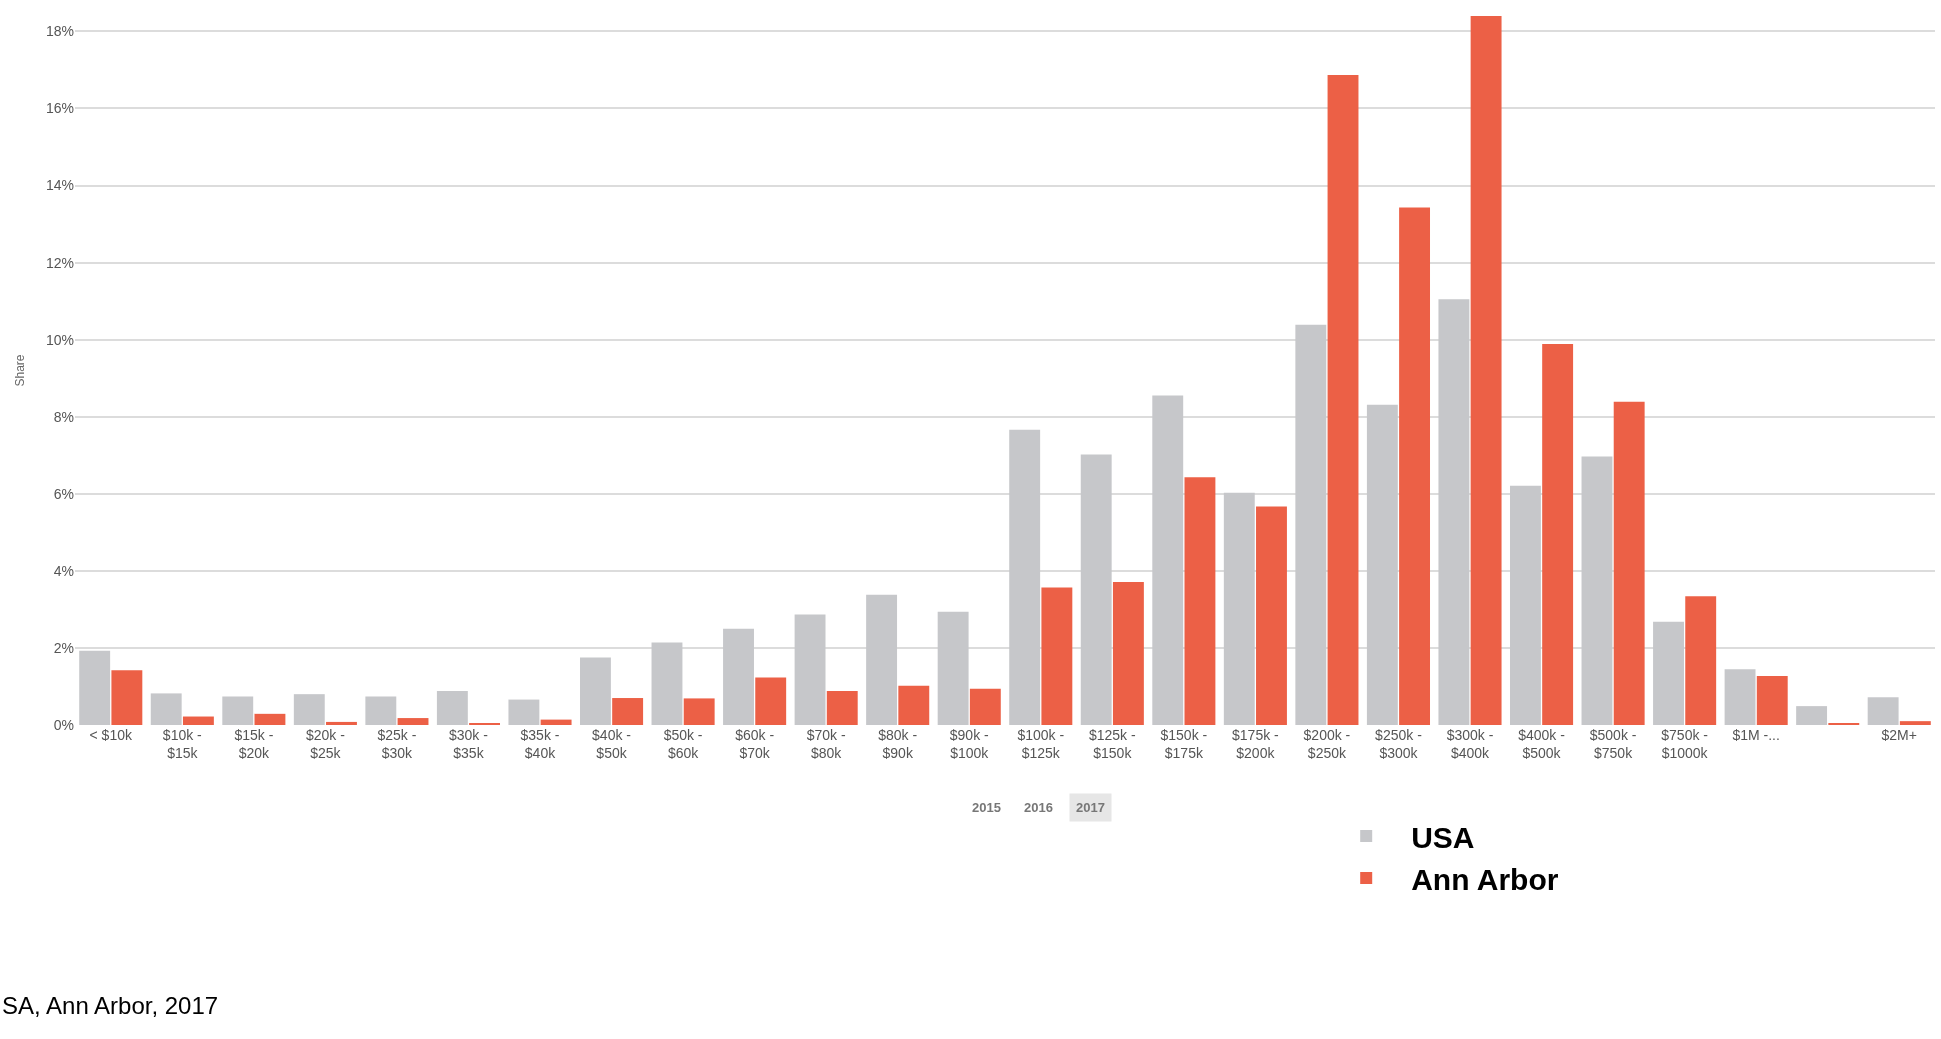  What do you see at coordinates (1613, 744) in the screenshot?
I see `x-tick-label: $500k - $750k` at bounding box center [1613, 744].